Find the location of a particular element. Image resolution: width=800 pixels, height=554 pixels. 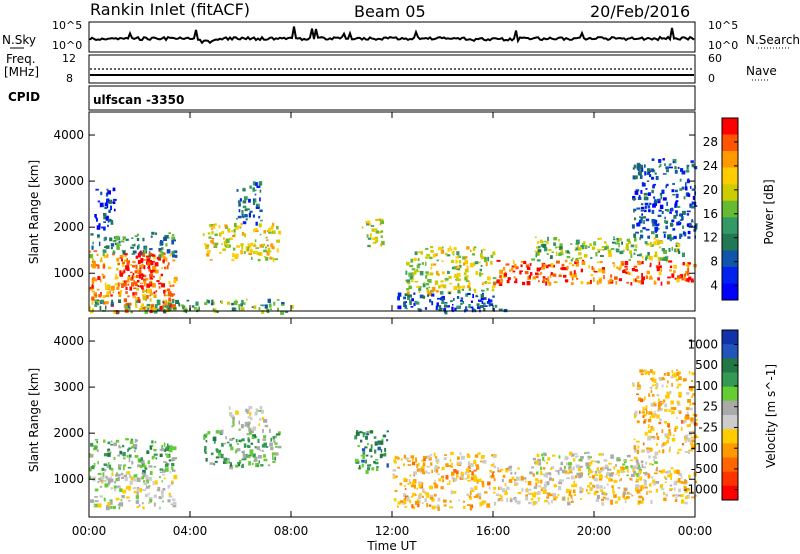

nave-tick-top: 60 is located at coordinates (715, 58).